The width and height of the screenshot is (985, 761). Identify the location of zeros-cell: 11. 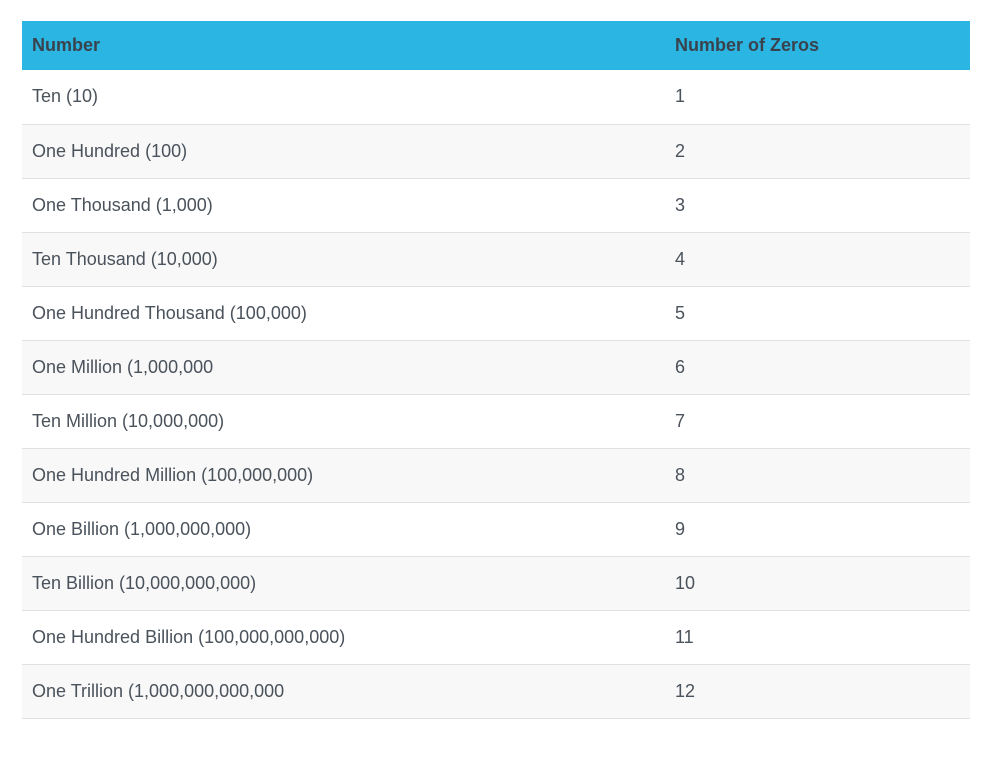
(817, 637).